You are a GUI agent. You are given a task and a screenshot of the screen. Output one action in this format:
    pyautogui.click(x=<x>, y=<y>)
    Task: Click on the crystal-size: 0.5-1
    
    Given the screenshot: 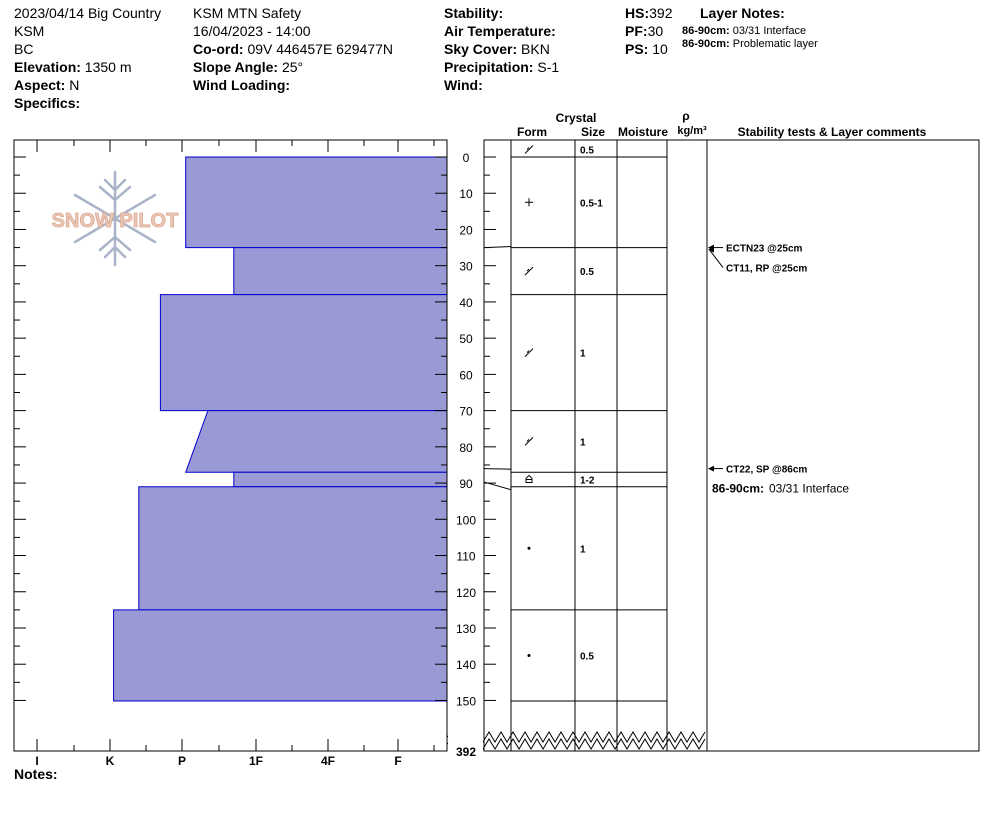 What is the action you would take?
    pyautogui.click(x=591, y=203)
    